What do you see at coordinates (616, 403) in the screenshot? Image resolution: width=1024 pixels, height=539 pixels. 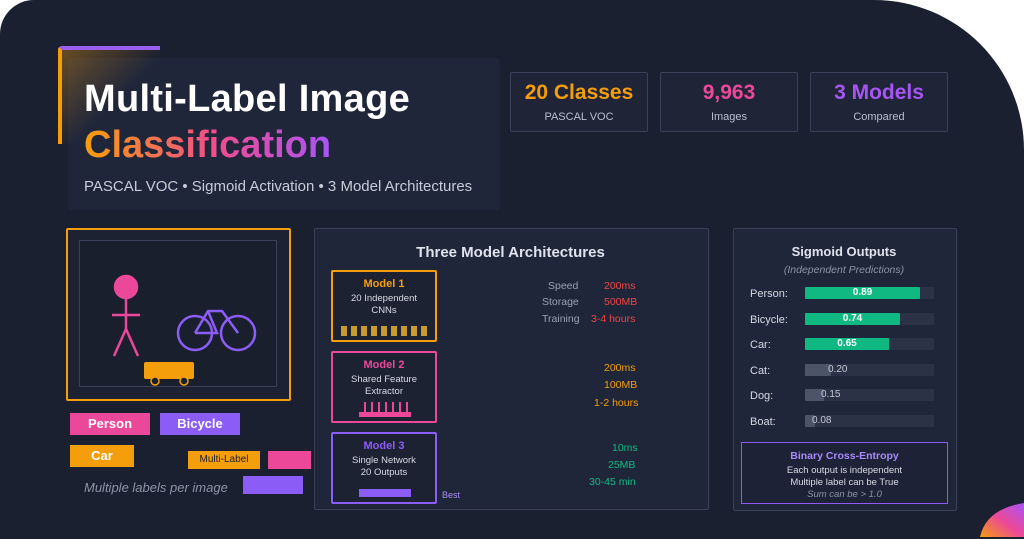 I see `model-2-training: 1-2 hours` at bounding box center [616, 403].